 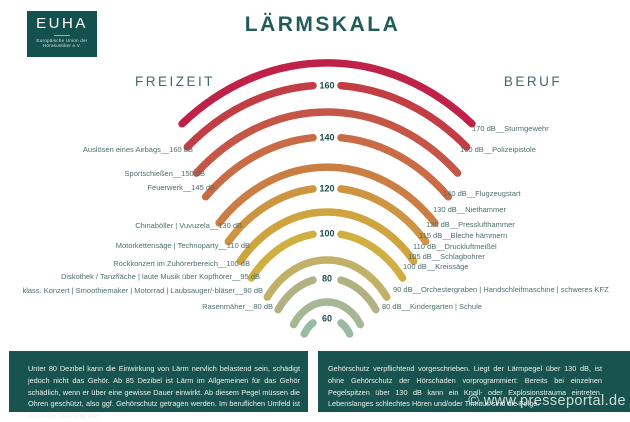 I want to click on arc-110-db, so click(x=327, y=237).